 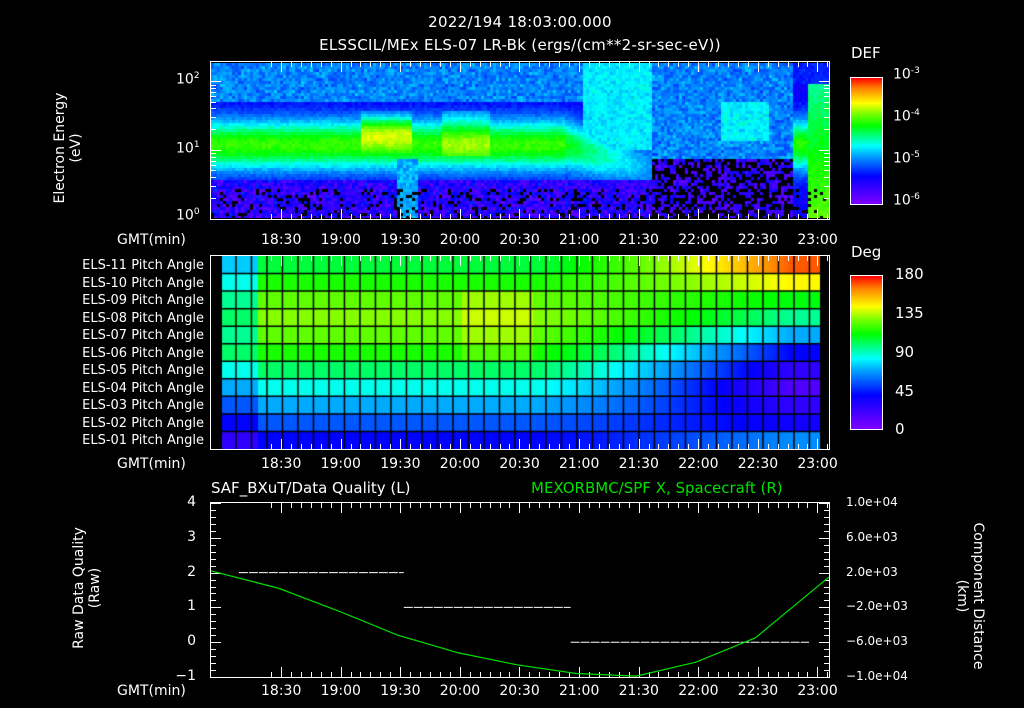 I want to click on x-axis-label: GMT(min), so click(x=151, y=464).